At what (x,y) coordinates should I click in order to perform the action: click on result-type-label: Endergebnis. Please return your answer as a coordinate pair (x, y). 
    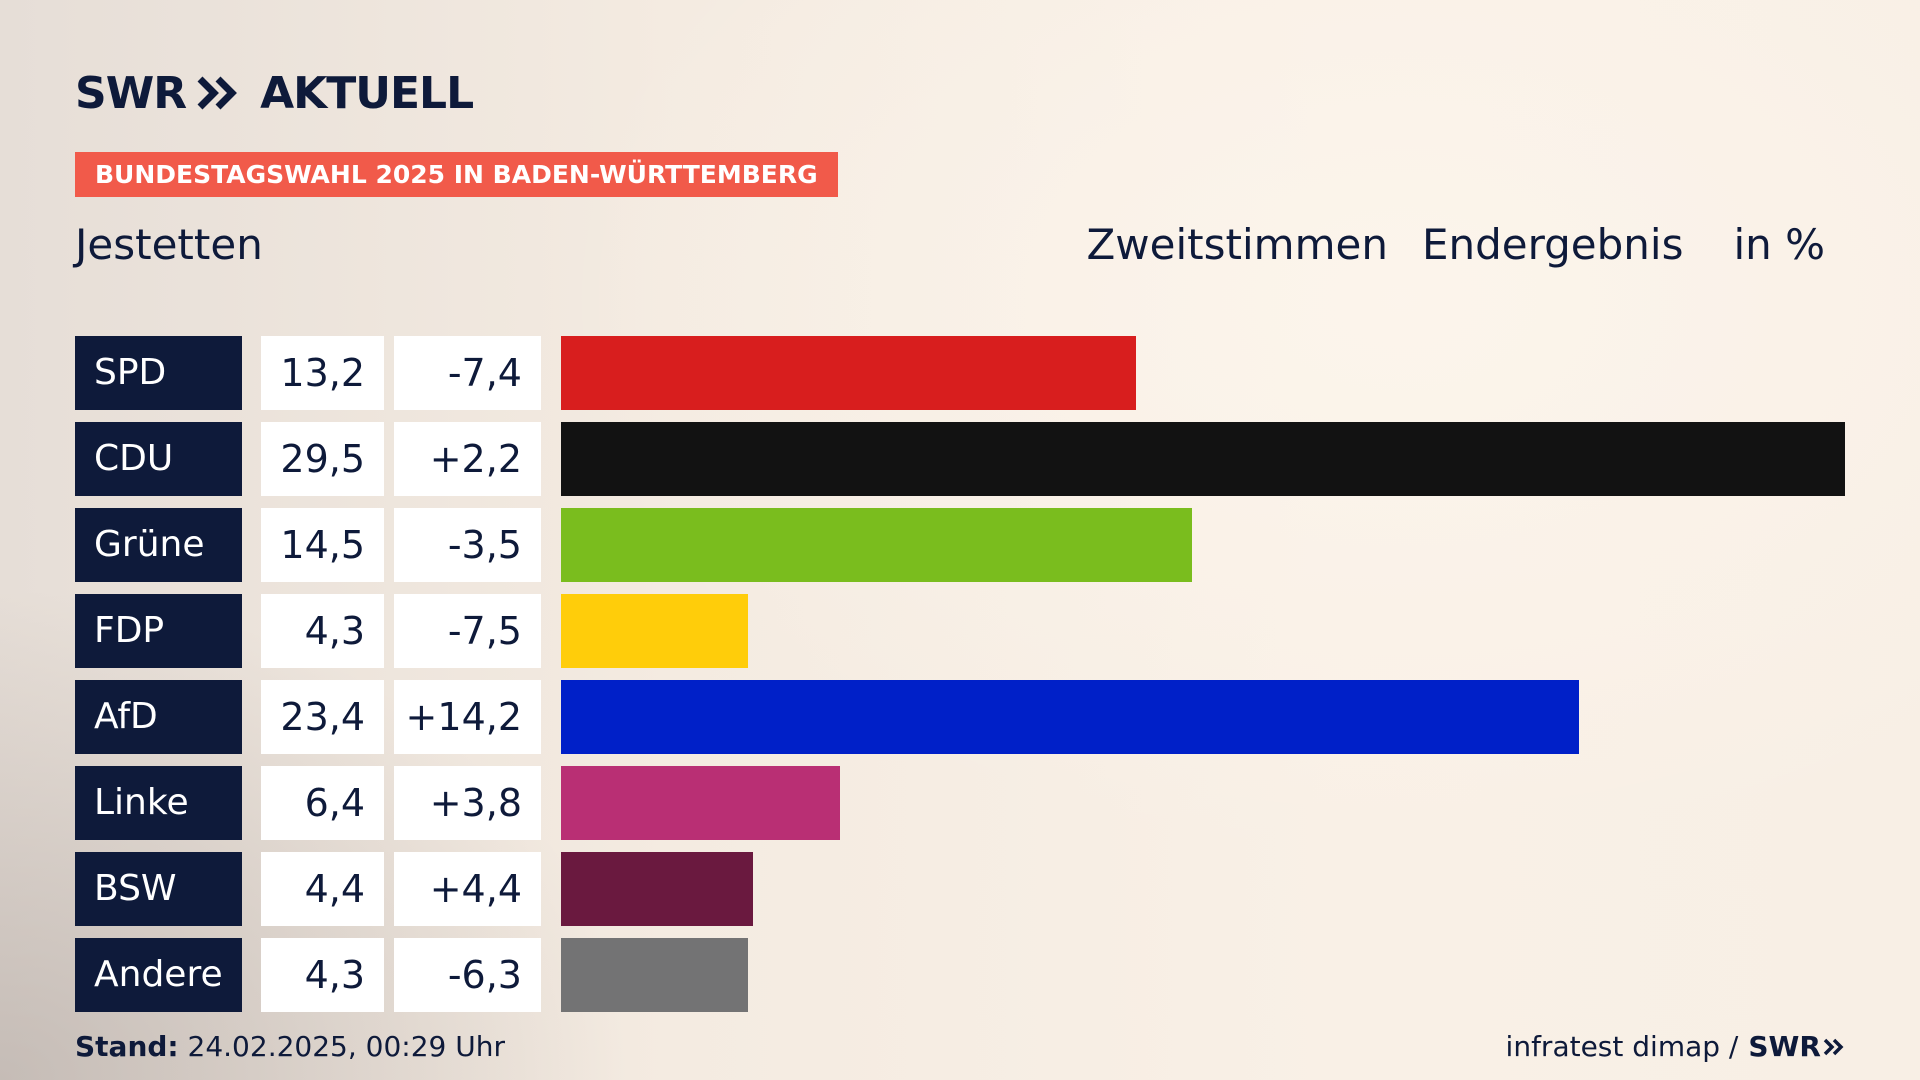
    Looking at the image, I should click on (1552, 244).